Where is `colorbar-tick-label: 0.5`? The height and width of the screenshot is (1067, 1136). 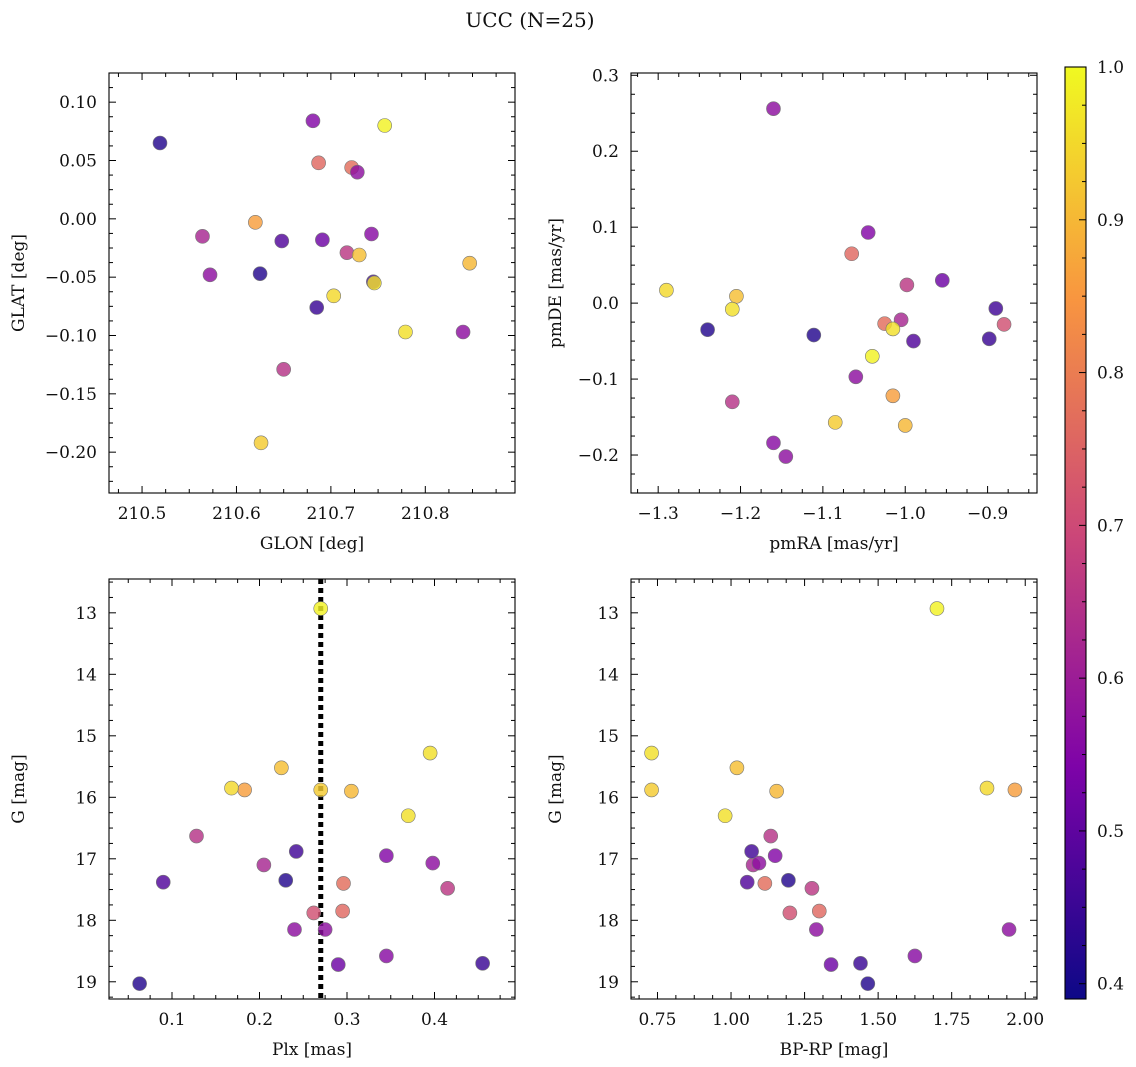
colorbar-tick-label: 0.5 is located at coordinates (1110, 832).